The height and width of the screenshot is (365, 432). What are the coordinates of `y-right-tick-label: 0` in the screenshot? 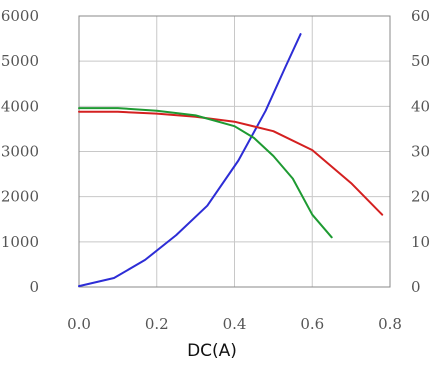 It's located at (416, 287).